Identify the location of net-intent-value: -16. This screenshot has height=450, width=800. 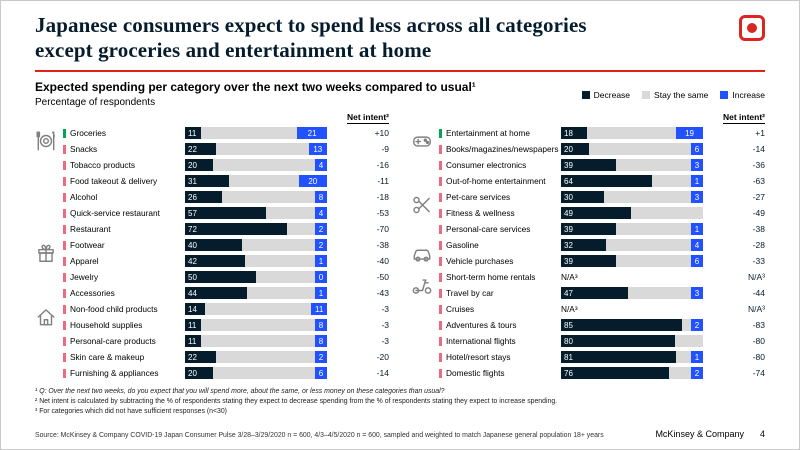
(382, 165).